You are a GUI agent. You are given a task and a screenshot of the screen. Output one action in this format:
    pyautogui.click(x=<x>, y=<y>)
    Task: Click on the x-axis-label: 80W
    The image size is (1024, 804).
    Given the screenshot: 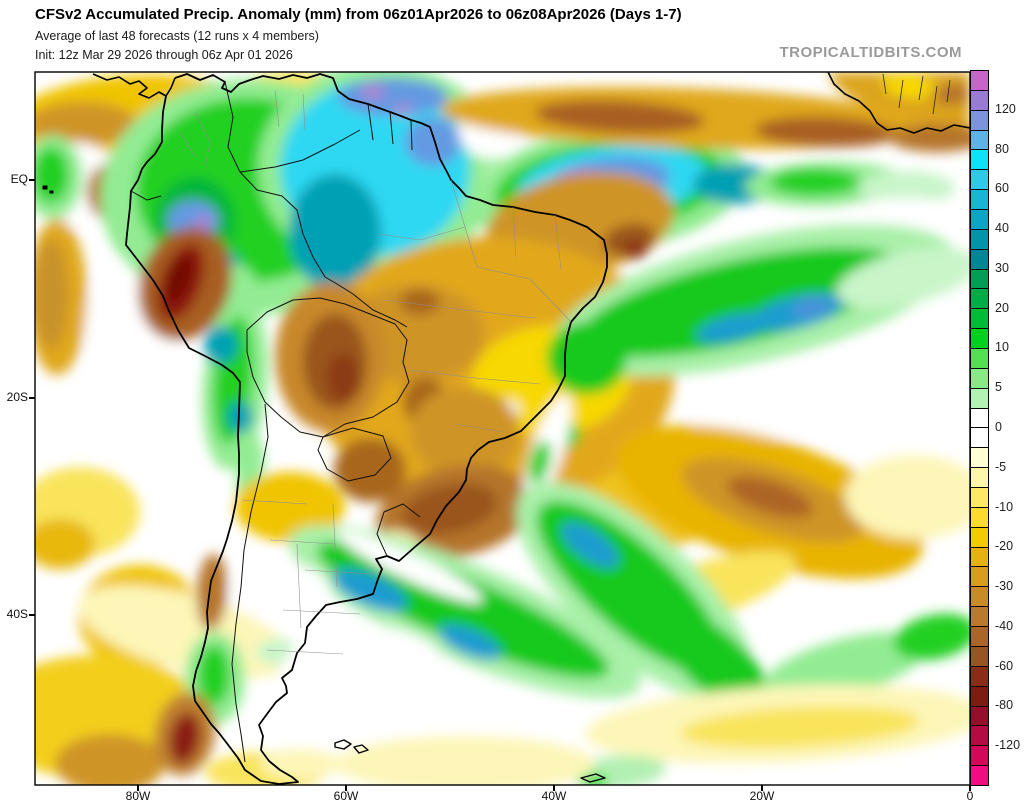 What is the action you would take?
    pyautogui.click(x=138, y=796)
    